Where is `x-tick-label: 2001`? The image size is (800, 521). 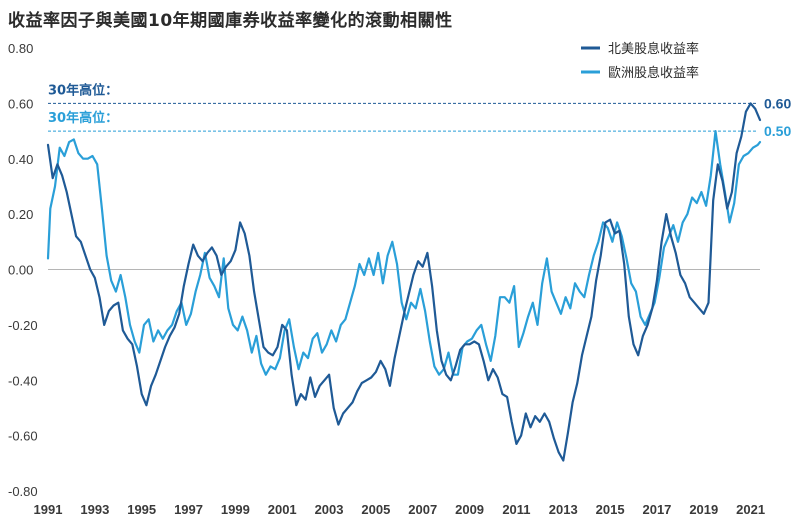
x-tick-label: 2001 is located at coordinates (282, 509).